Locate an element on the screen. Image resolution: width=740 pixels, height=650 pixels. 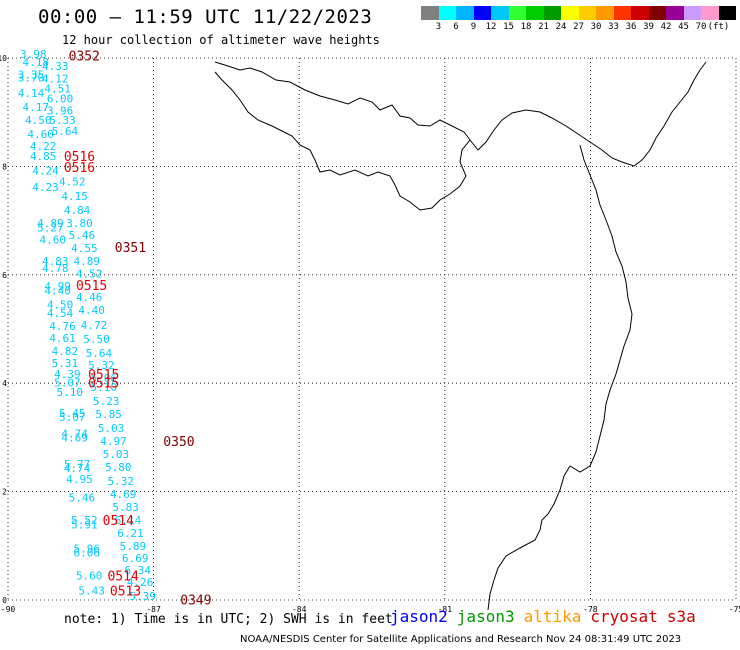
wave-height-label: 4.40 is located at coordinates (91, 310).